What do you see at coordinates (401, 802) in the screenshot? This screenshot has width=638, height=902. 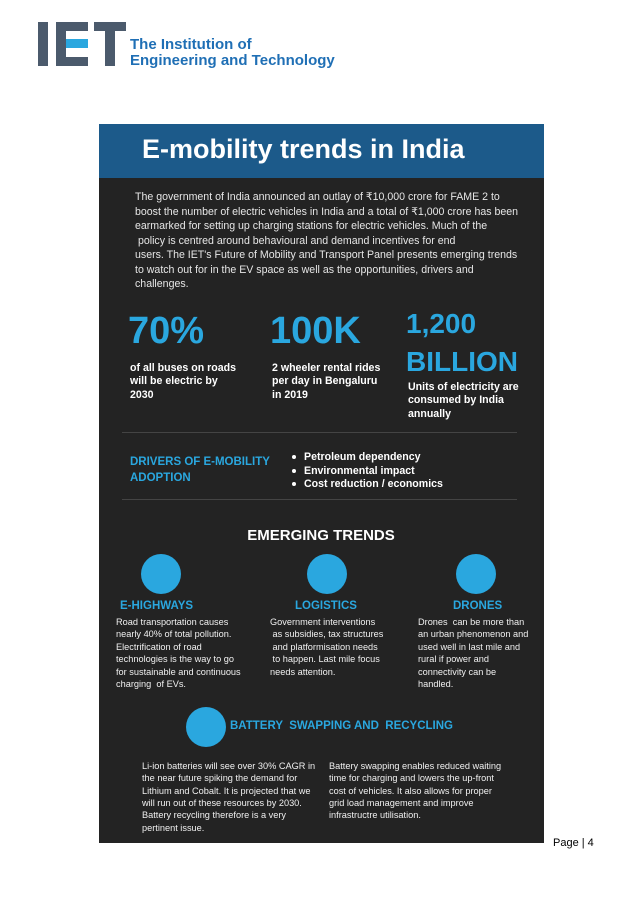 I see `battery-text: grid load management and improve` at bounding box center [401, 802].